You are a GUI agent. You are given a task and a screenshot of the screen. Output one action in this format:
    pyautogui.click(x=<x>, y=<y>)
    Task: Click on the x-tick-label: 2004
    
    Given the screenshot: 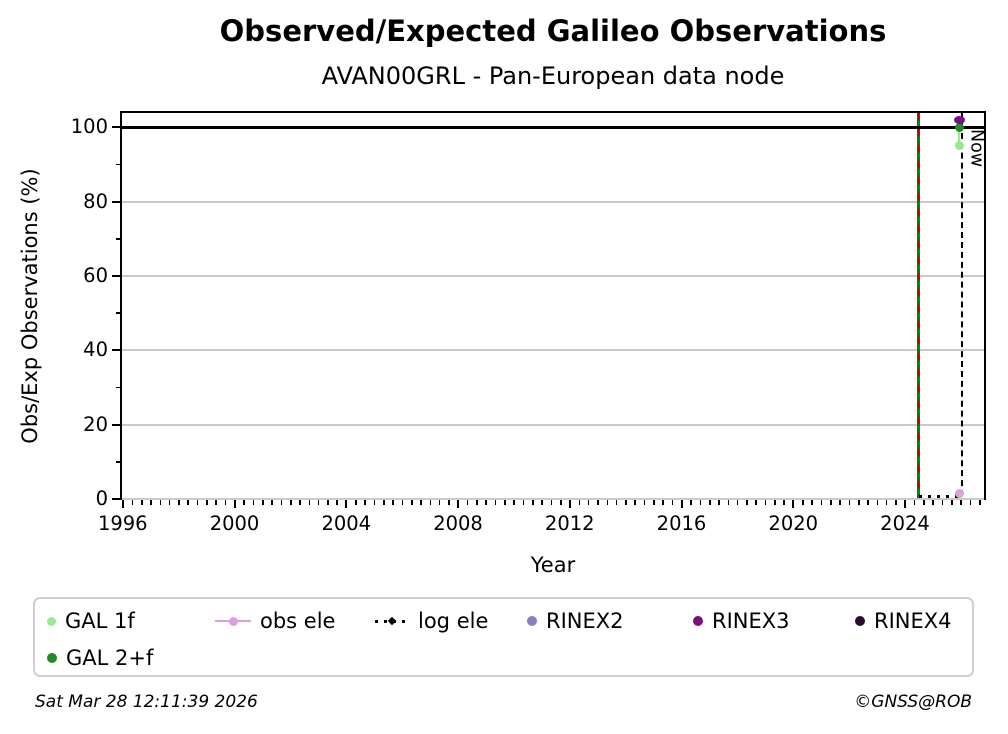 What is the action you would take?
    pyautogui.click(x=346, y=523)
    